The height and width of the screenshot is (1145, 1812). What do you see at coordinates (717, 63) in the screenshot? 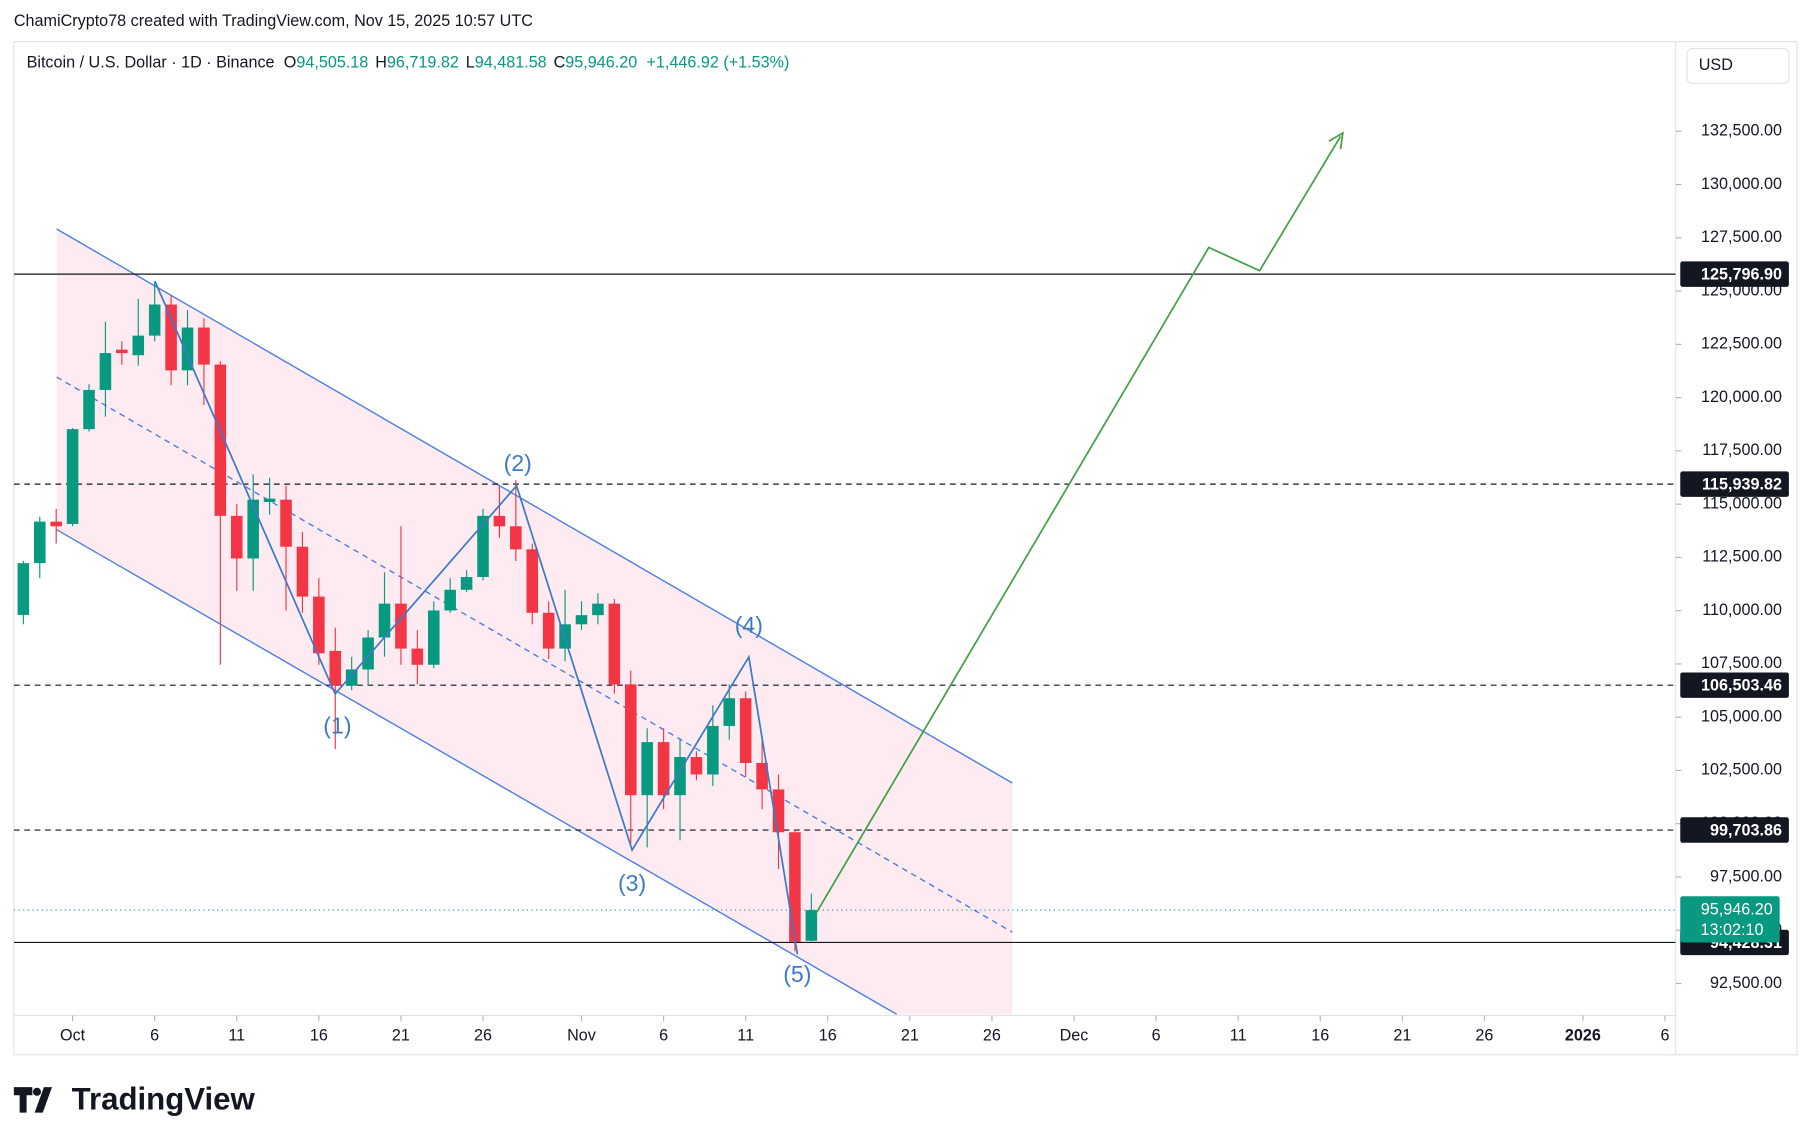
I see `change: +1,446.92 (+1.53%)` at bounding box center [717, 63].